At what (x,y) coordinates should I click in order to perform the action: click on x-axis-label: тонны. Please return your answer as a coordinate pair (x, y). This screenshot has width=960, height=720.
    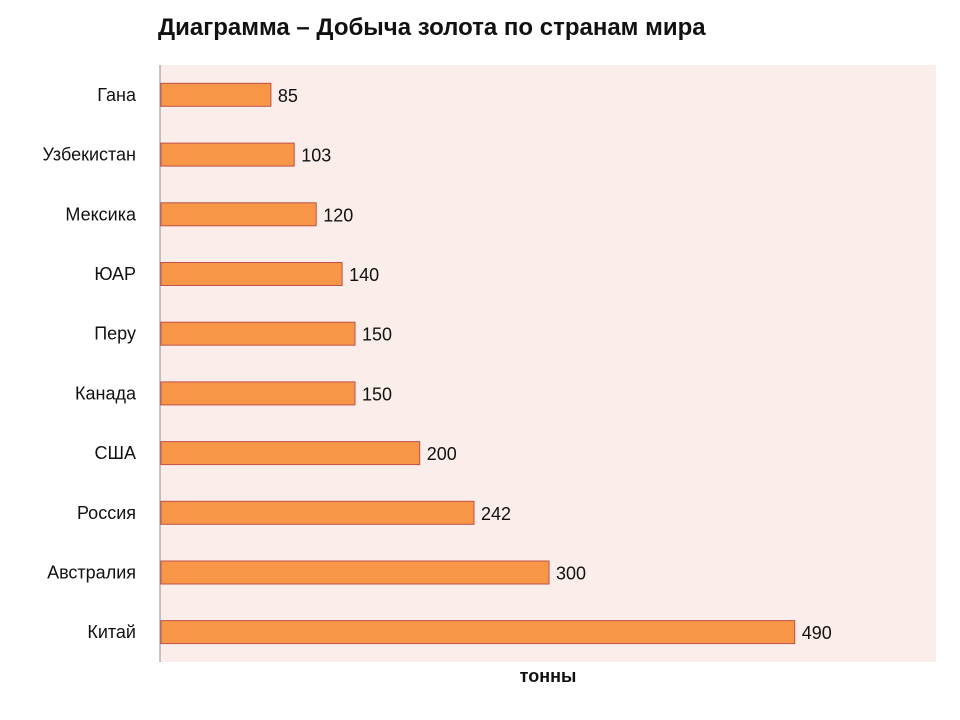
    Looking at the image, I should click on (548, 676).